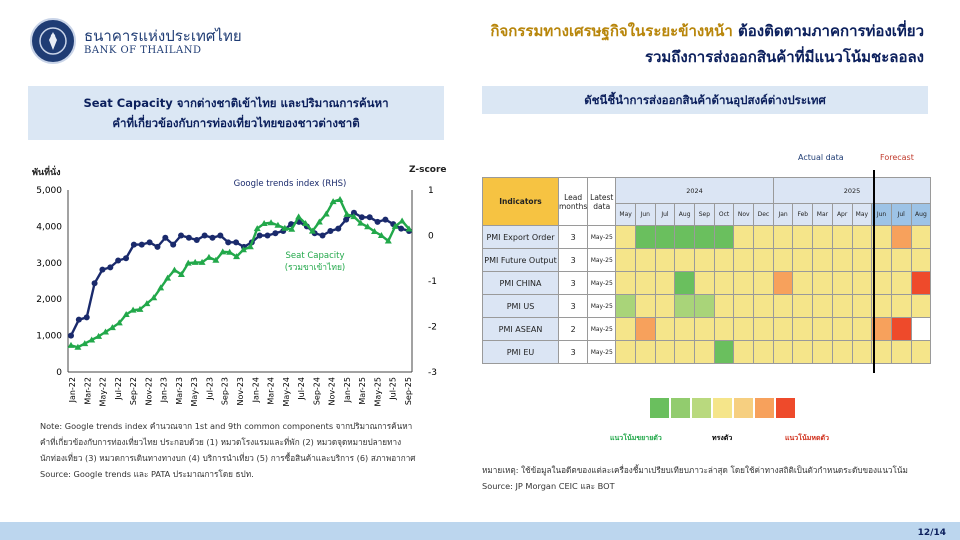 The width and height of the screenshot is (960, 540). Describe the element at coordinates (163, 35) in the screenshot. I see `bank-name-thai: ธนาคารแห่งประเทศไทย` at that location.